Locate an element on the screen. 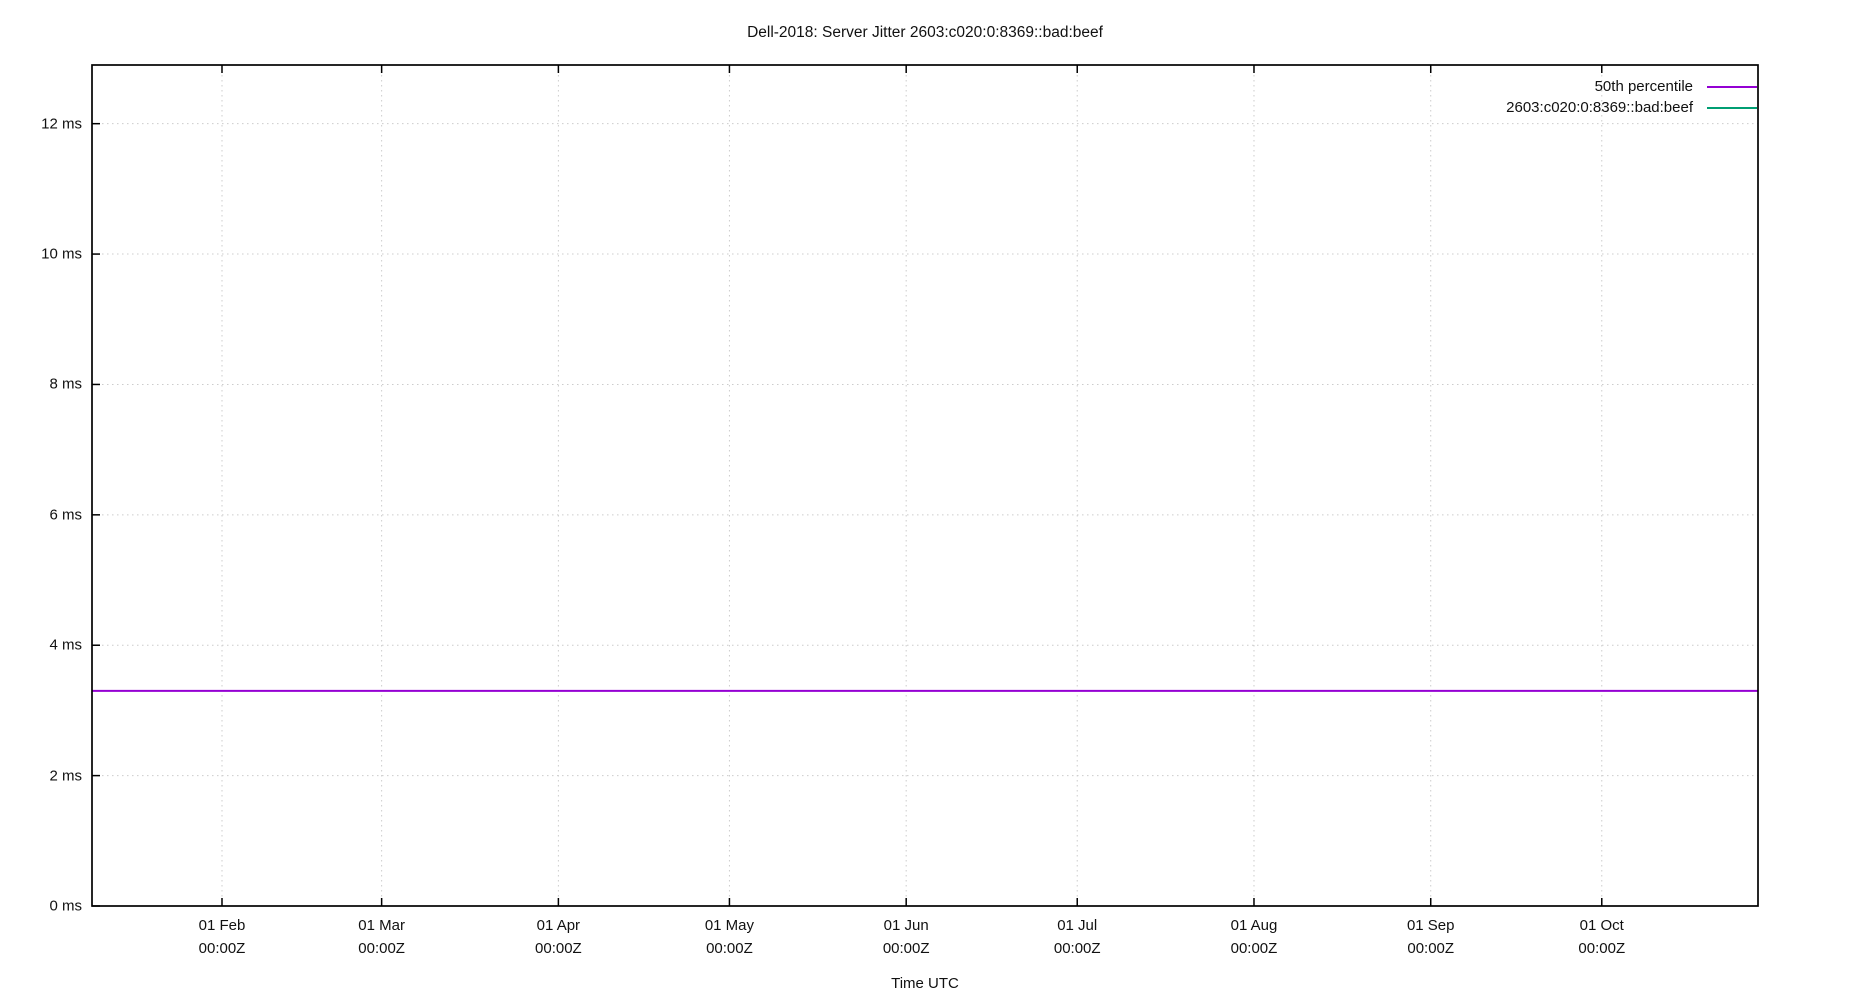 Image resolution: width=1850 pixels, height=1000 pixels. x-tick-label: 01 Oct 00:00Z is located at coordinates (1601, 937).